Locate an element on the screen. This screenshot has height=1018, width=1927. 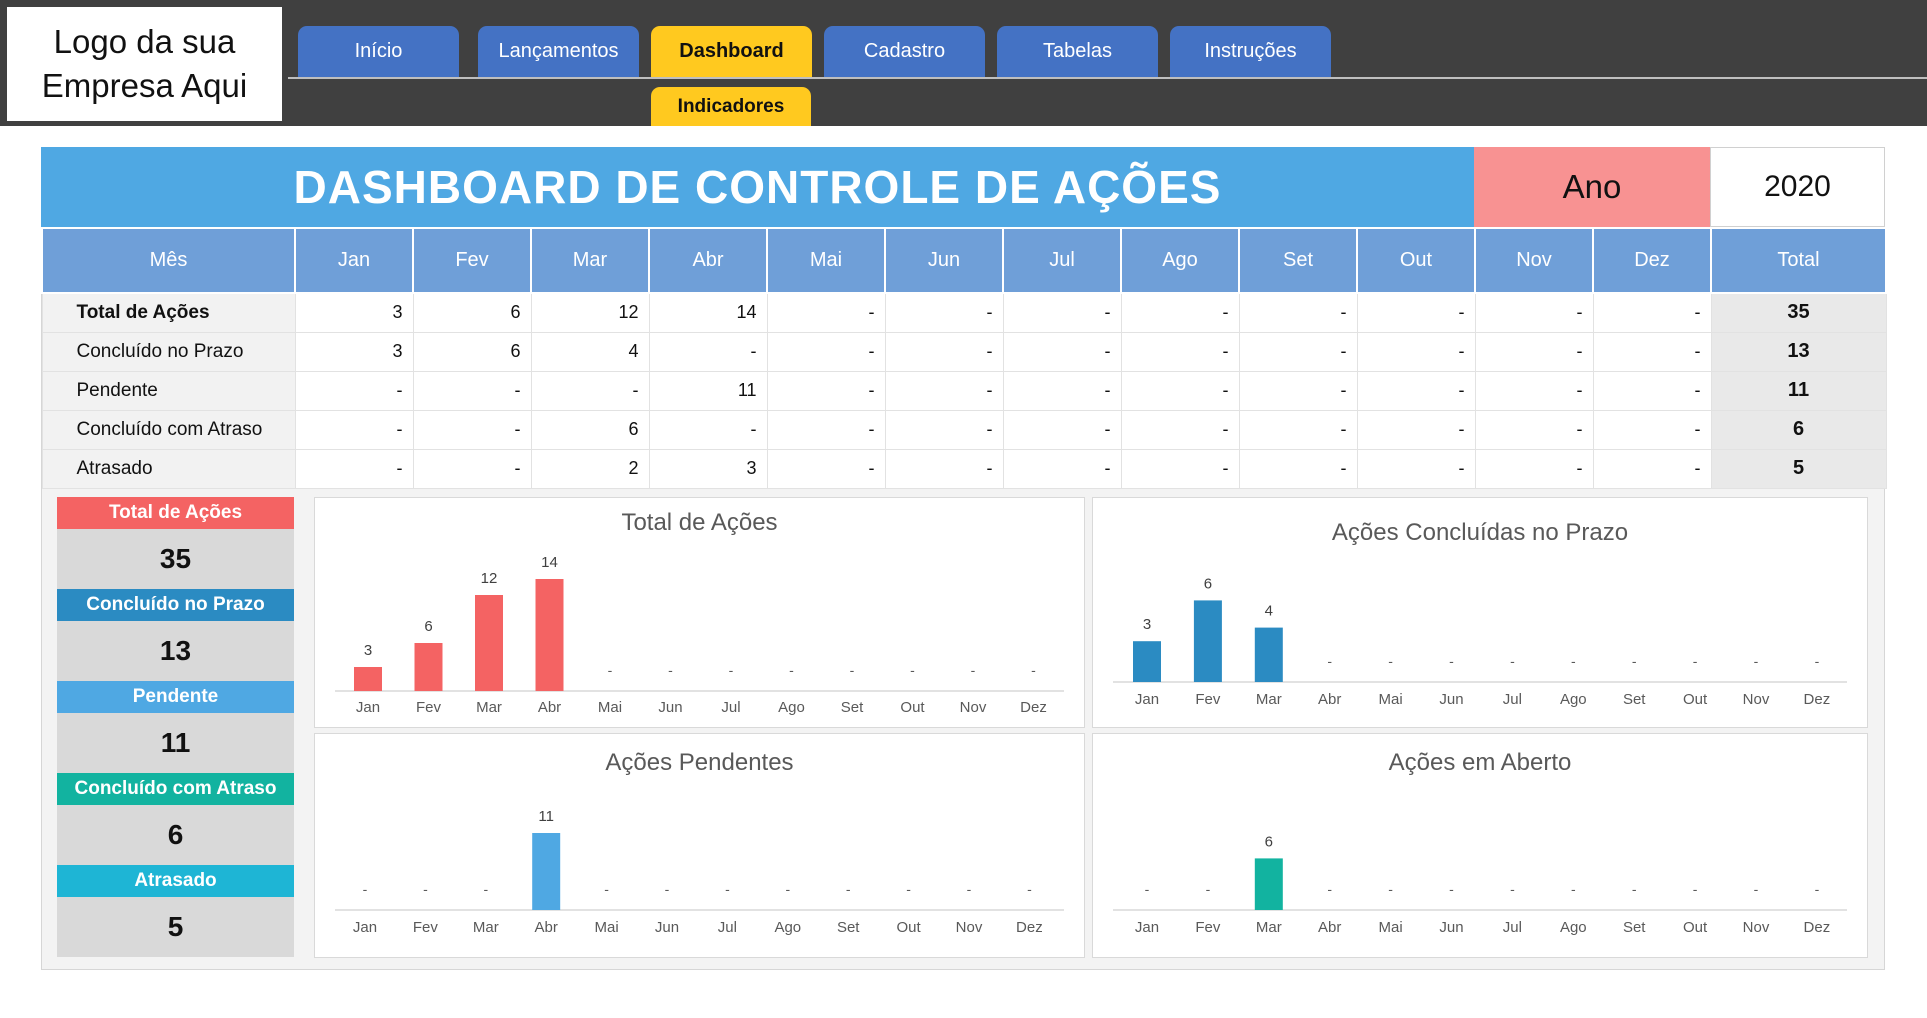
kpi-value-concluido-no-prazo: 13 is located at coordinates (175, 651).